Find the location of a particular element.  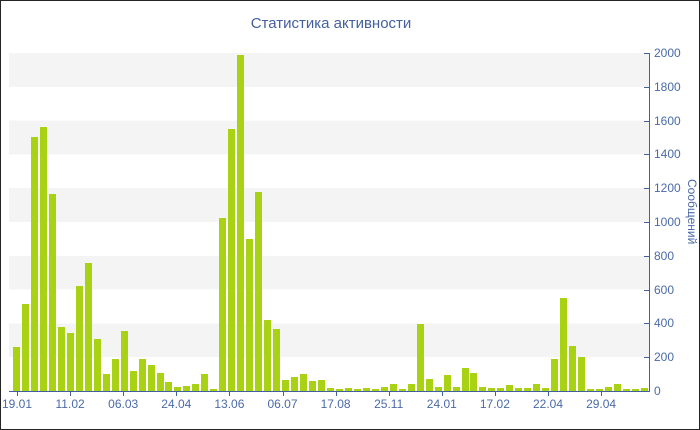

y-tick-label: 2000 is located at coordinates (667, 53).